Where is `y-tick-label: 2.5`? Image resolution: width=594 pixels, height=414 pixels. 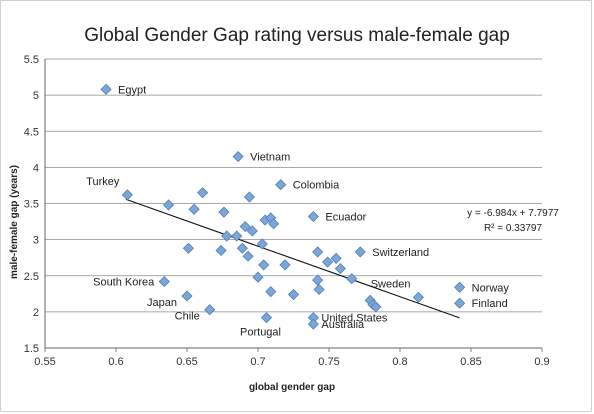
y-tick-label: 2.5 is located at coordinates (31, 277).